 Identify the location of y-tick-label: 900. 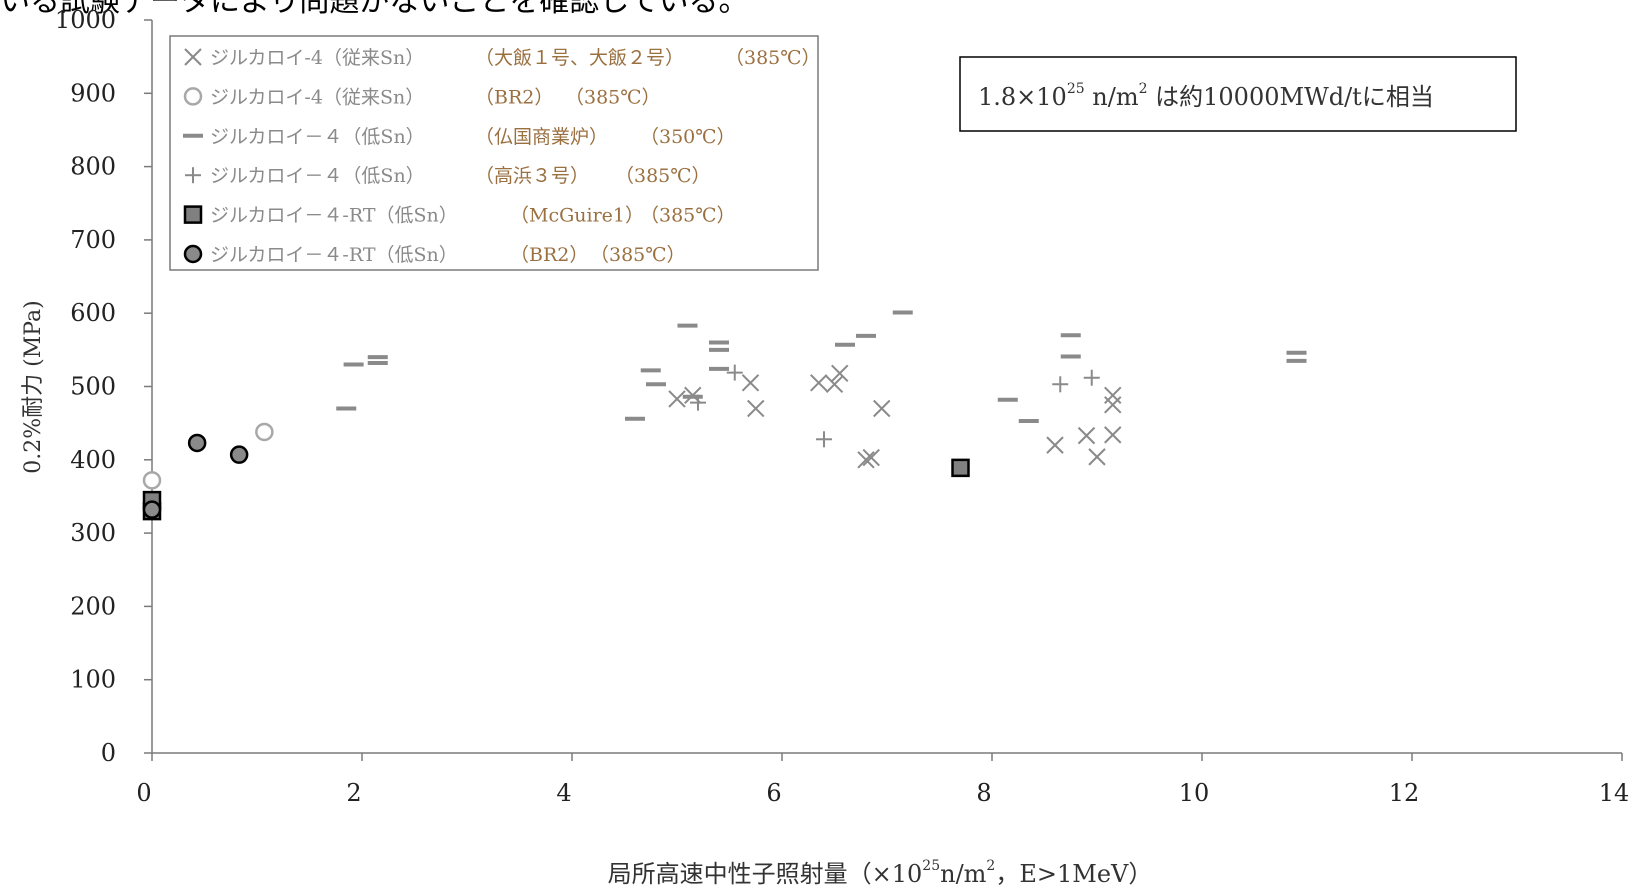
(93, 93).